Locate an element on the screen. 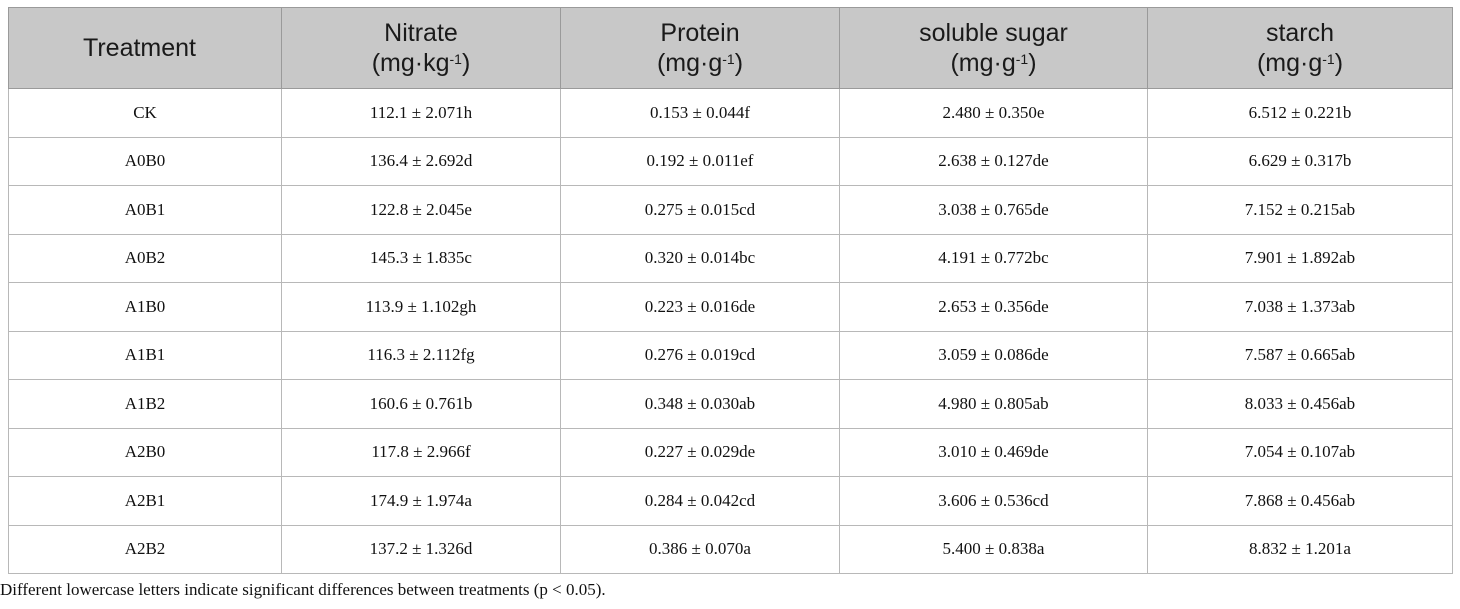 The height and width of the screenshot is (609, 1460). header-label: Treatment is located at coordinates (140, 48).